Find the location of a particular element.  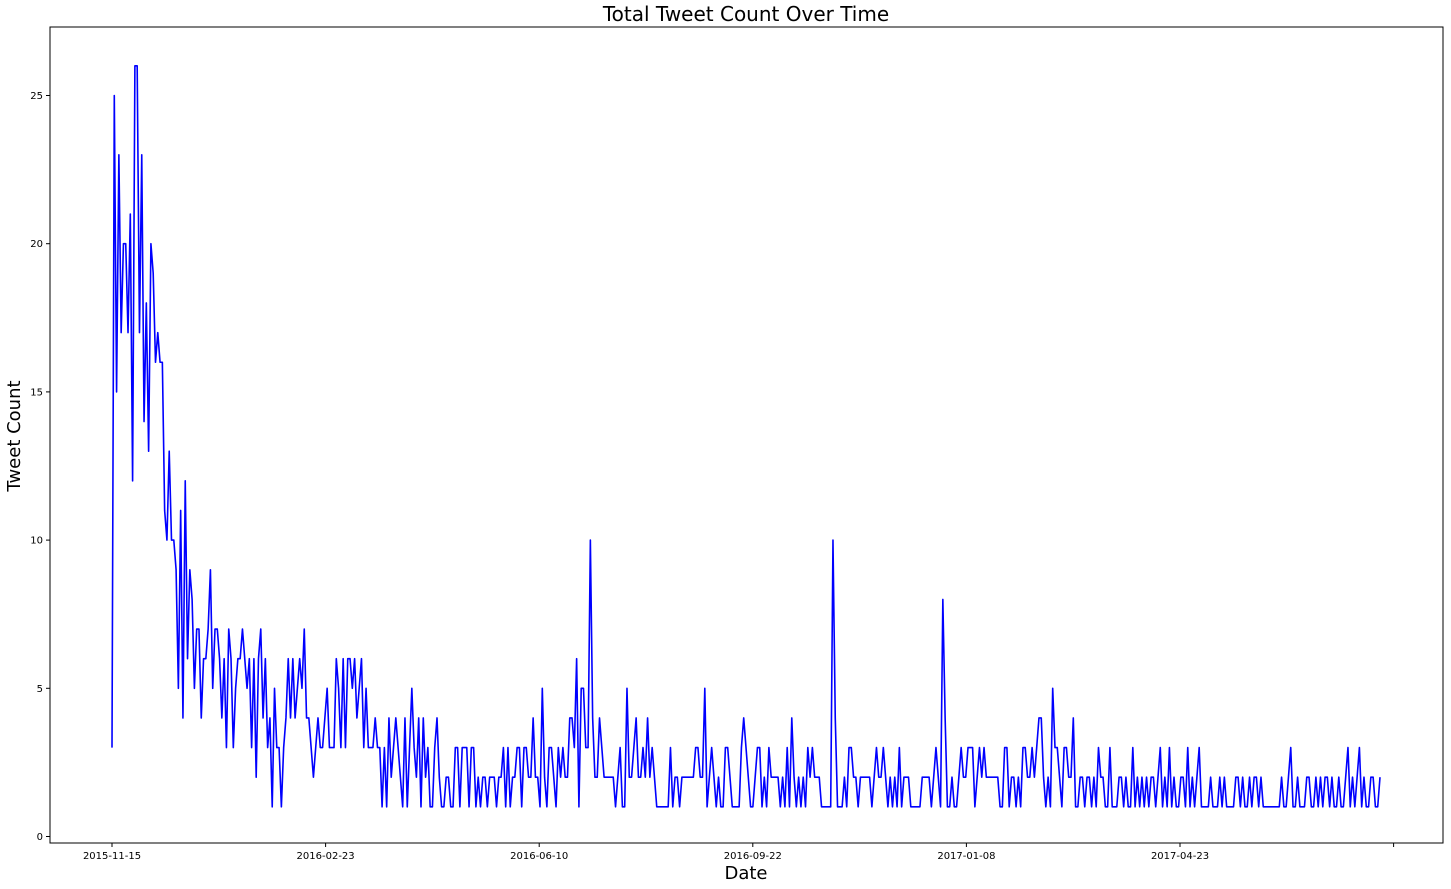

y-axis-label: Tweet Count is located at coordinates (14, 436).